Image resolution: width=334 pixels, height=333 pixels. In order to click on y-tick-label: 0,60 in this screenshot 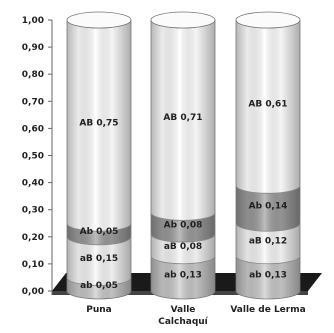, I will do `click(33, 129)`.